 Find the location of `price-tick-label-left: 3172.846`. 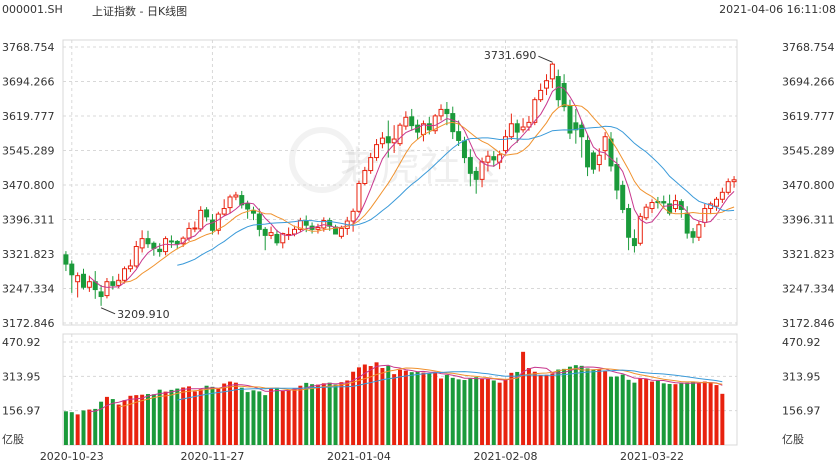

price-tick-label-left: 3172.846 is located at coordinates (28, 323).